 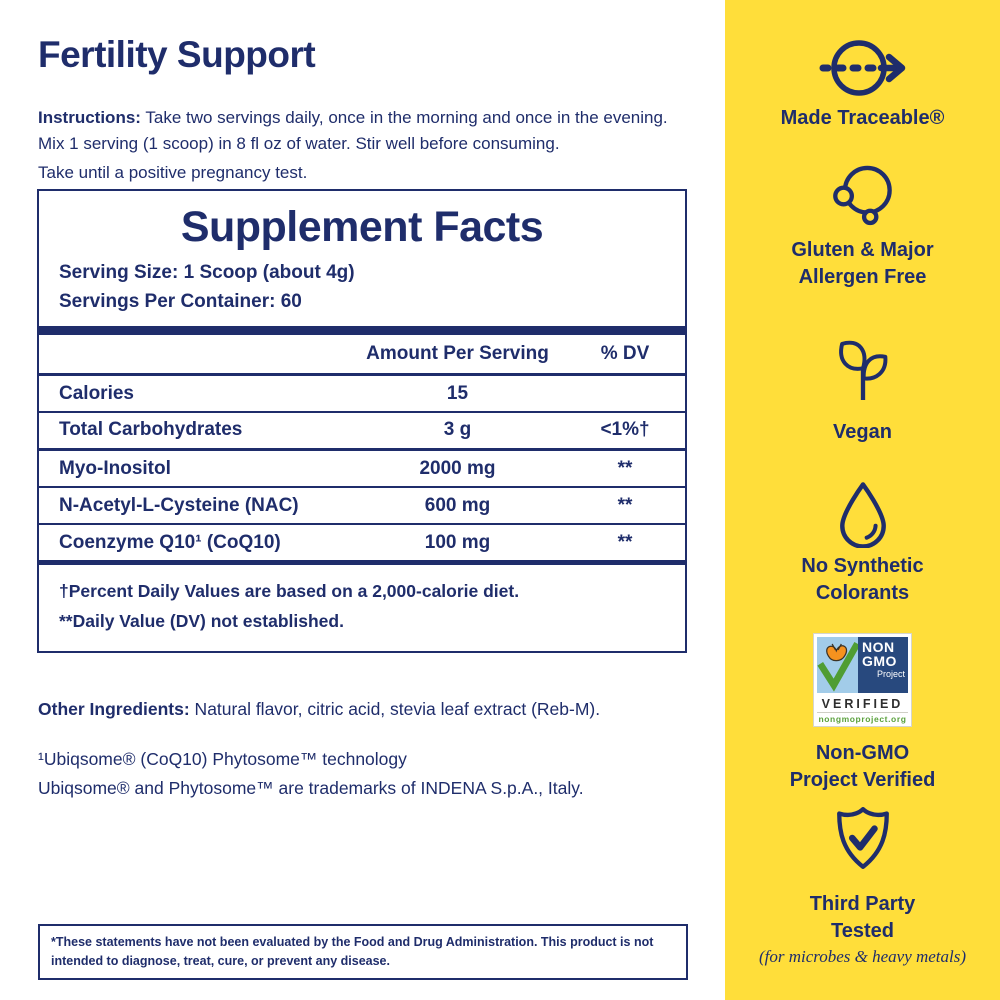 What do you see at coordinates (862, 753) in the screenshot?
I see `badge-label: Non-GMO` at bounding box center [862, 753].